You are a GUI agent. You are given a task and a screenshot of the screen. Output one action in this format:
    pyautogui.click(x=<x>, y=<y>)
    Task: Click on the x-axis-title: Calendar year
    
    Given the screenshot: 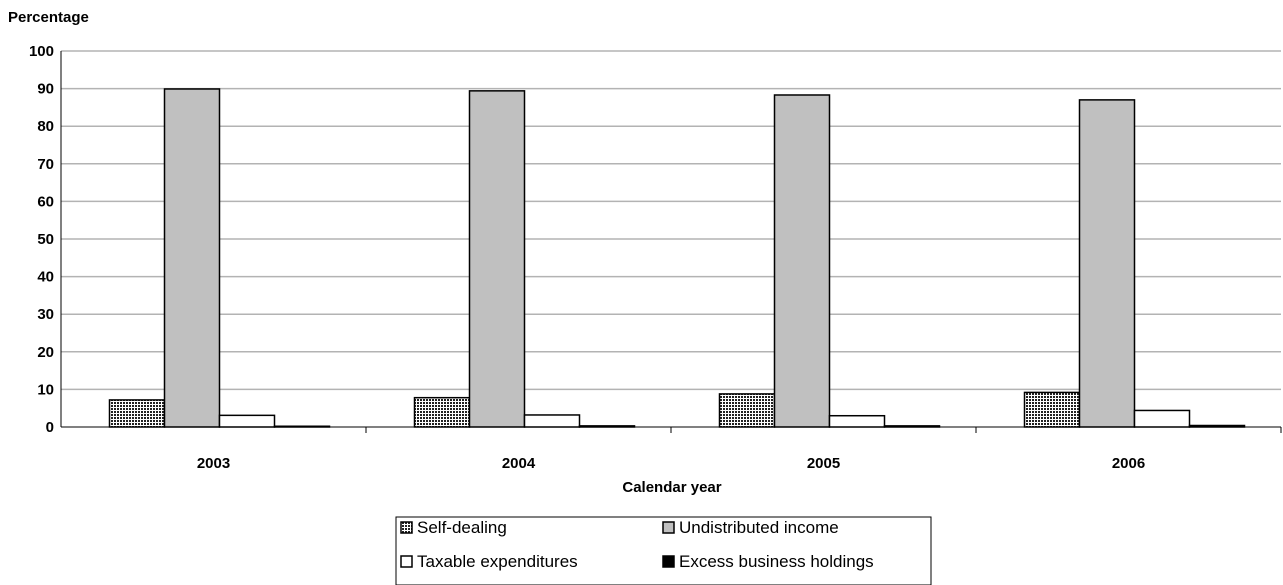 What is the action you would take?
    pyautogui.click(x=671, y=487)
    